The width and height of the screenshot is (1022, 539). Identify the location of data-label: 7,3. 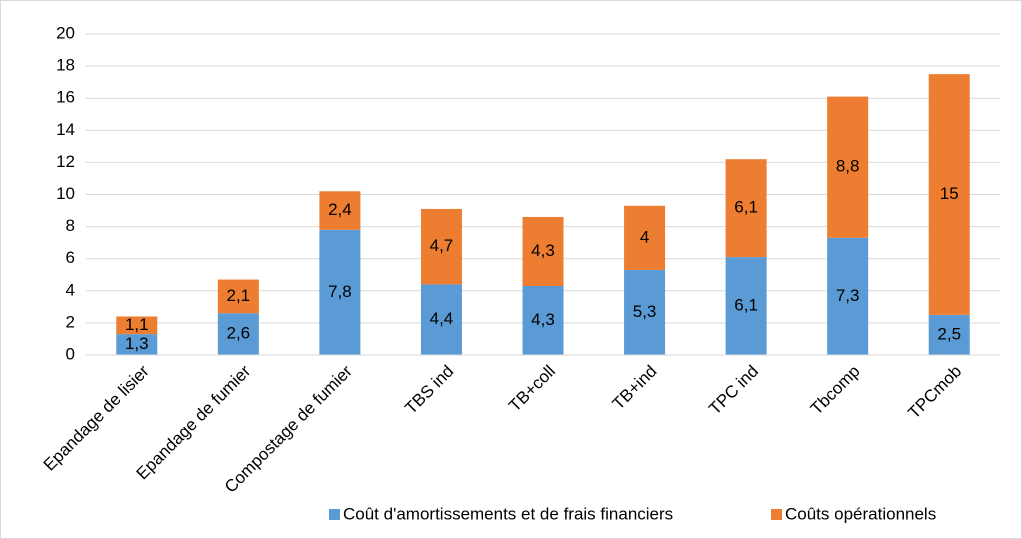
(848, 295).